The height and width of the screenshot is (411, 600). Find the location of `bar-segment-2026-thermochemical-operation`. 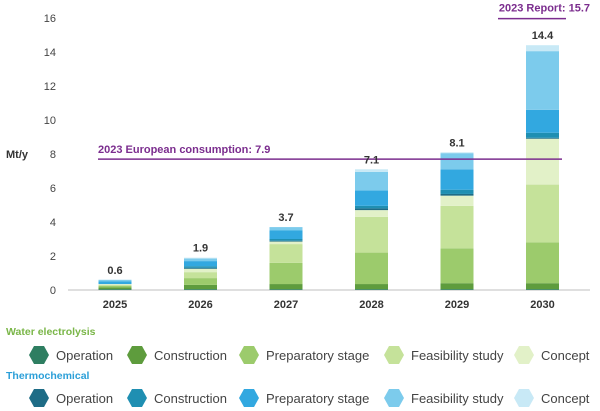

bar-segment-2026-thermochemical-operation is located at coordinates (200, 268).